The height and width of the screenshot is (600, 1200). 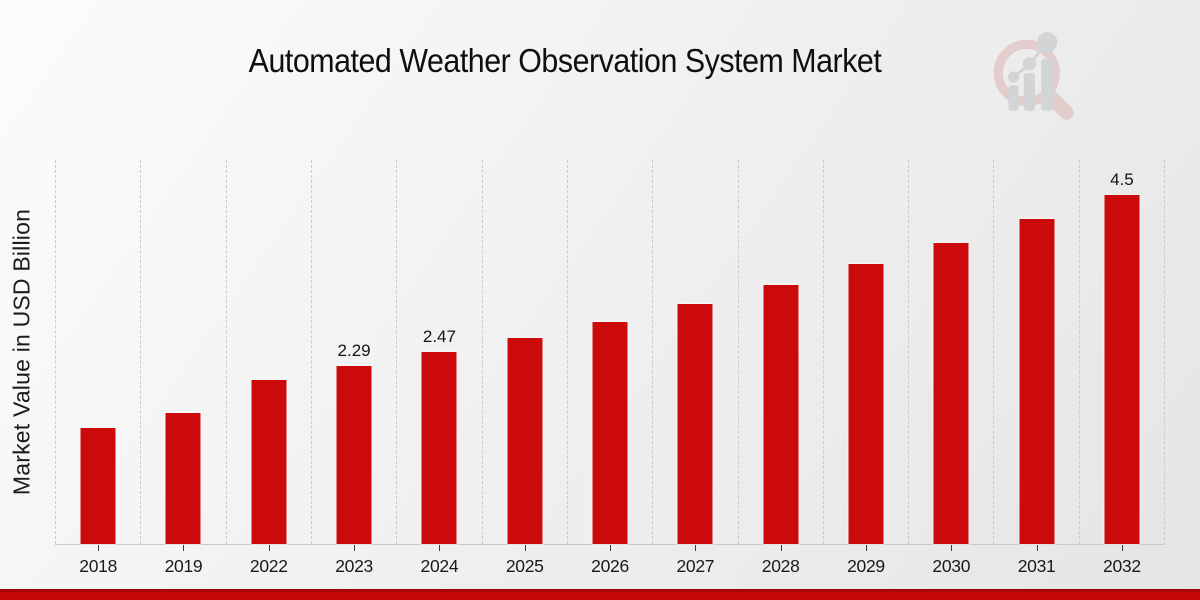 What do you see at coordinates (951, 566) in the screenshot?
I see `x-axis-label-2030: 2030` at bounding box center [951, 566].